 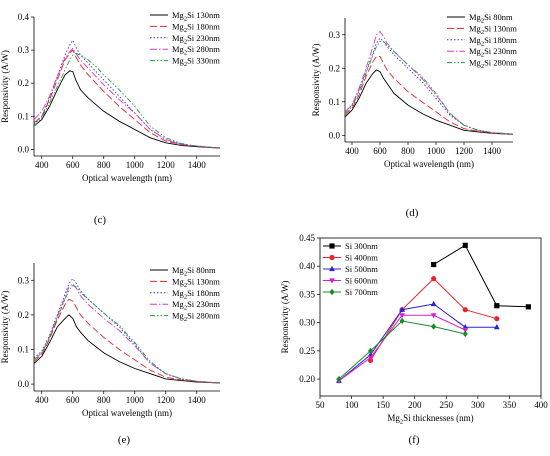 I want to click on legend-label: Si 700nm, so click(x=361, y=292).